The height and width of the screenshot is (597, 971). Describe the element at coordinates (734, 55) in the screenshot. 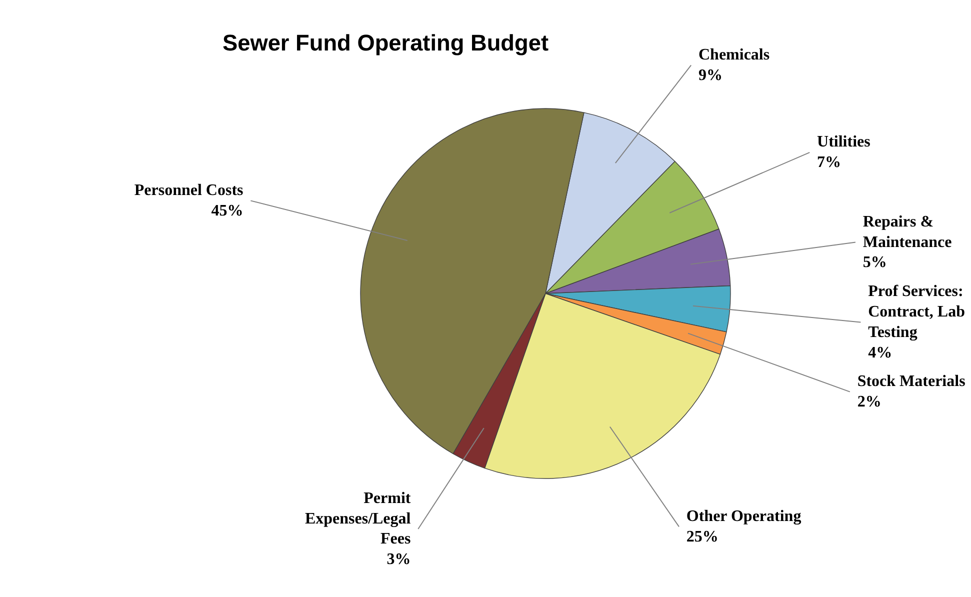

I see `slice-label: Chemicals` at that location.